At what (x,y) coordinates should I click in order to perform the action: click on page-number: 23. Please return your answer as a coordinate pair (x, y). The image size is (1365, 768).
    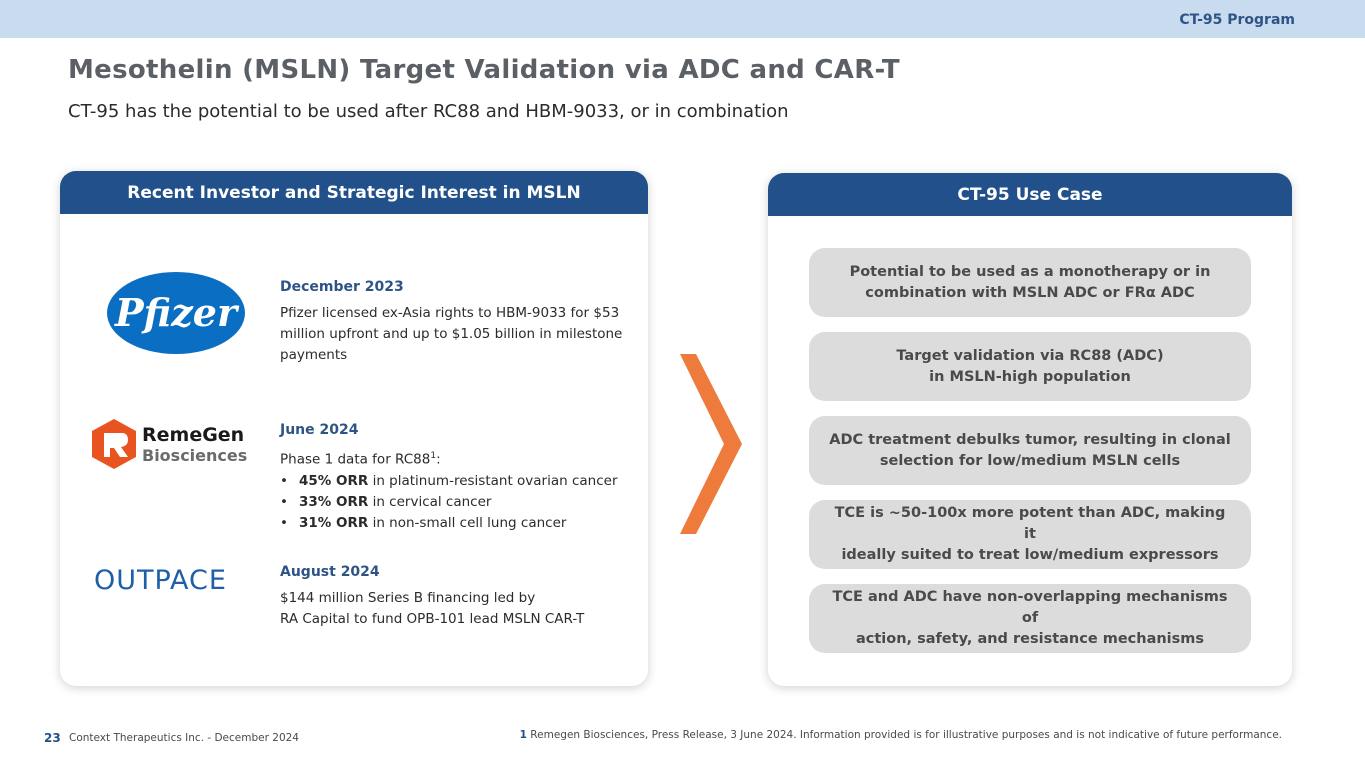
    Looking at the image, I should click on (52, 738).